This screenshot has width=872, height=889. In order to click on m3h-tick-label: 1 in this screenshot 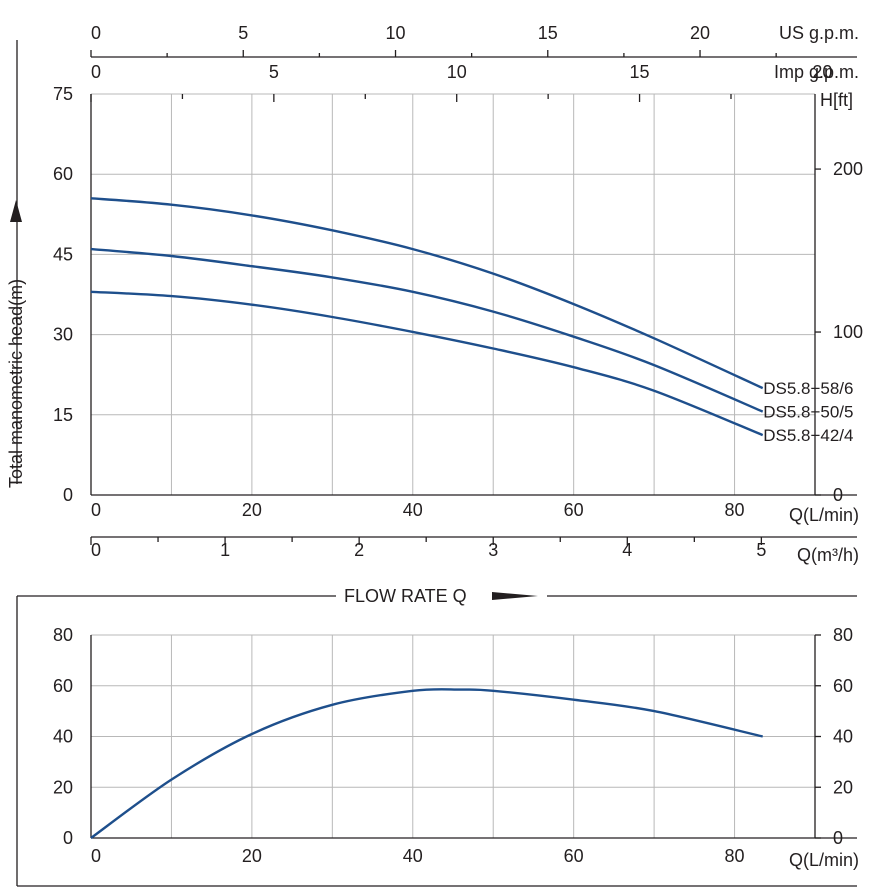, I will do `click(225, 550)`.